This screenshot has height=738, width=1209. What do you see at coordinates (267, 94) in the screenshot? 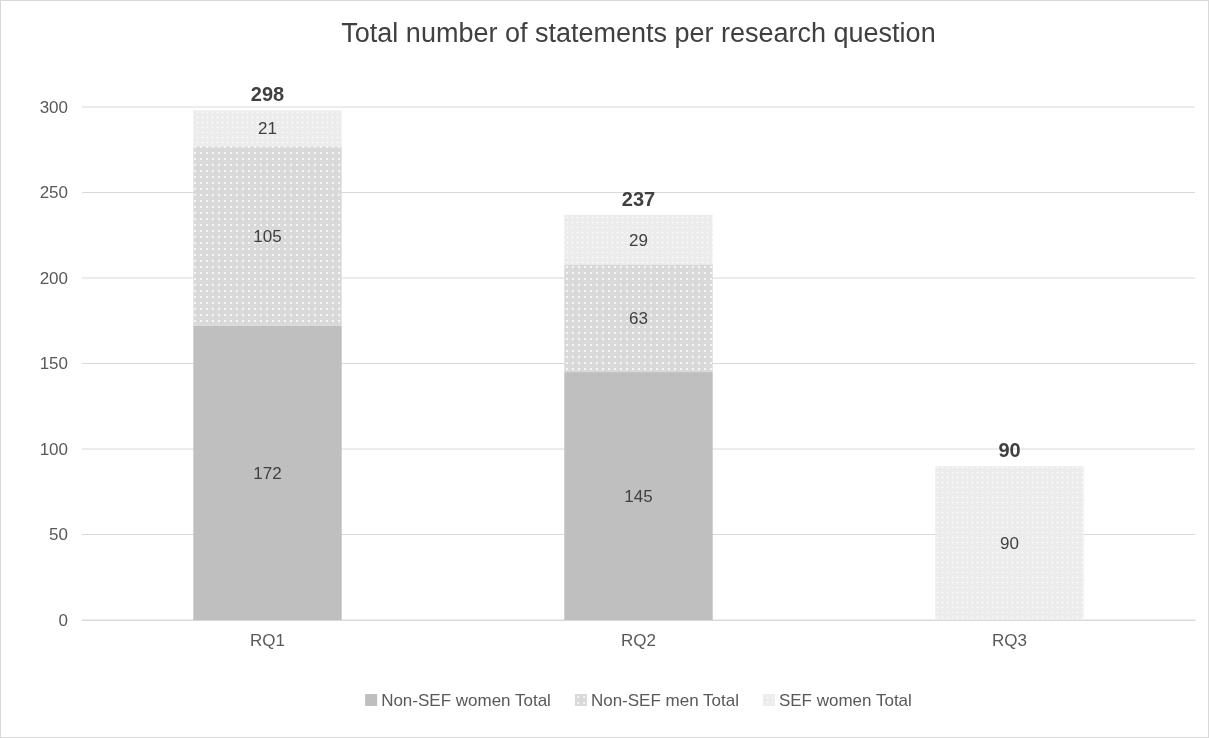
I see `total-label: 298` at bounding box center [267, 94].